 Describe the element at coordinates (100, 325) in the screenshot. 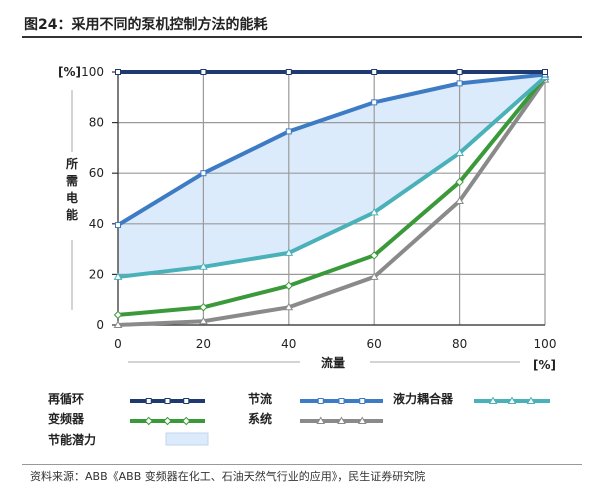

I see `y-tick-label-0: 0` at that location.